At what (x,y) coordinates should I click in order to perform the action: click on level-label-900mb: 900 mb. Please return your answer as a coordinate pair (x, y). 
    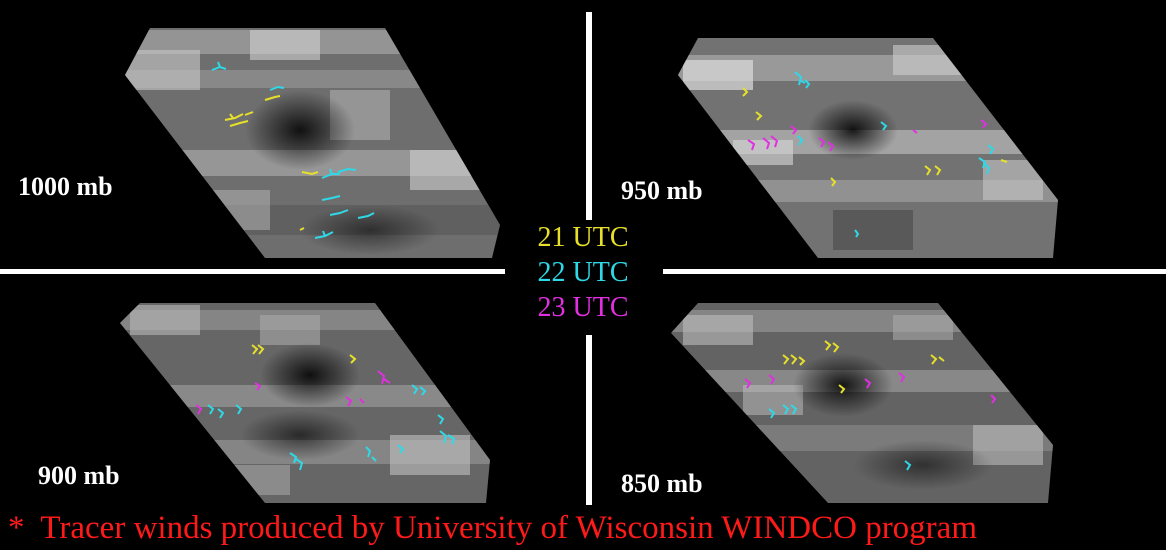
    Looking at the image, I should click on (79, 475).